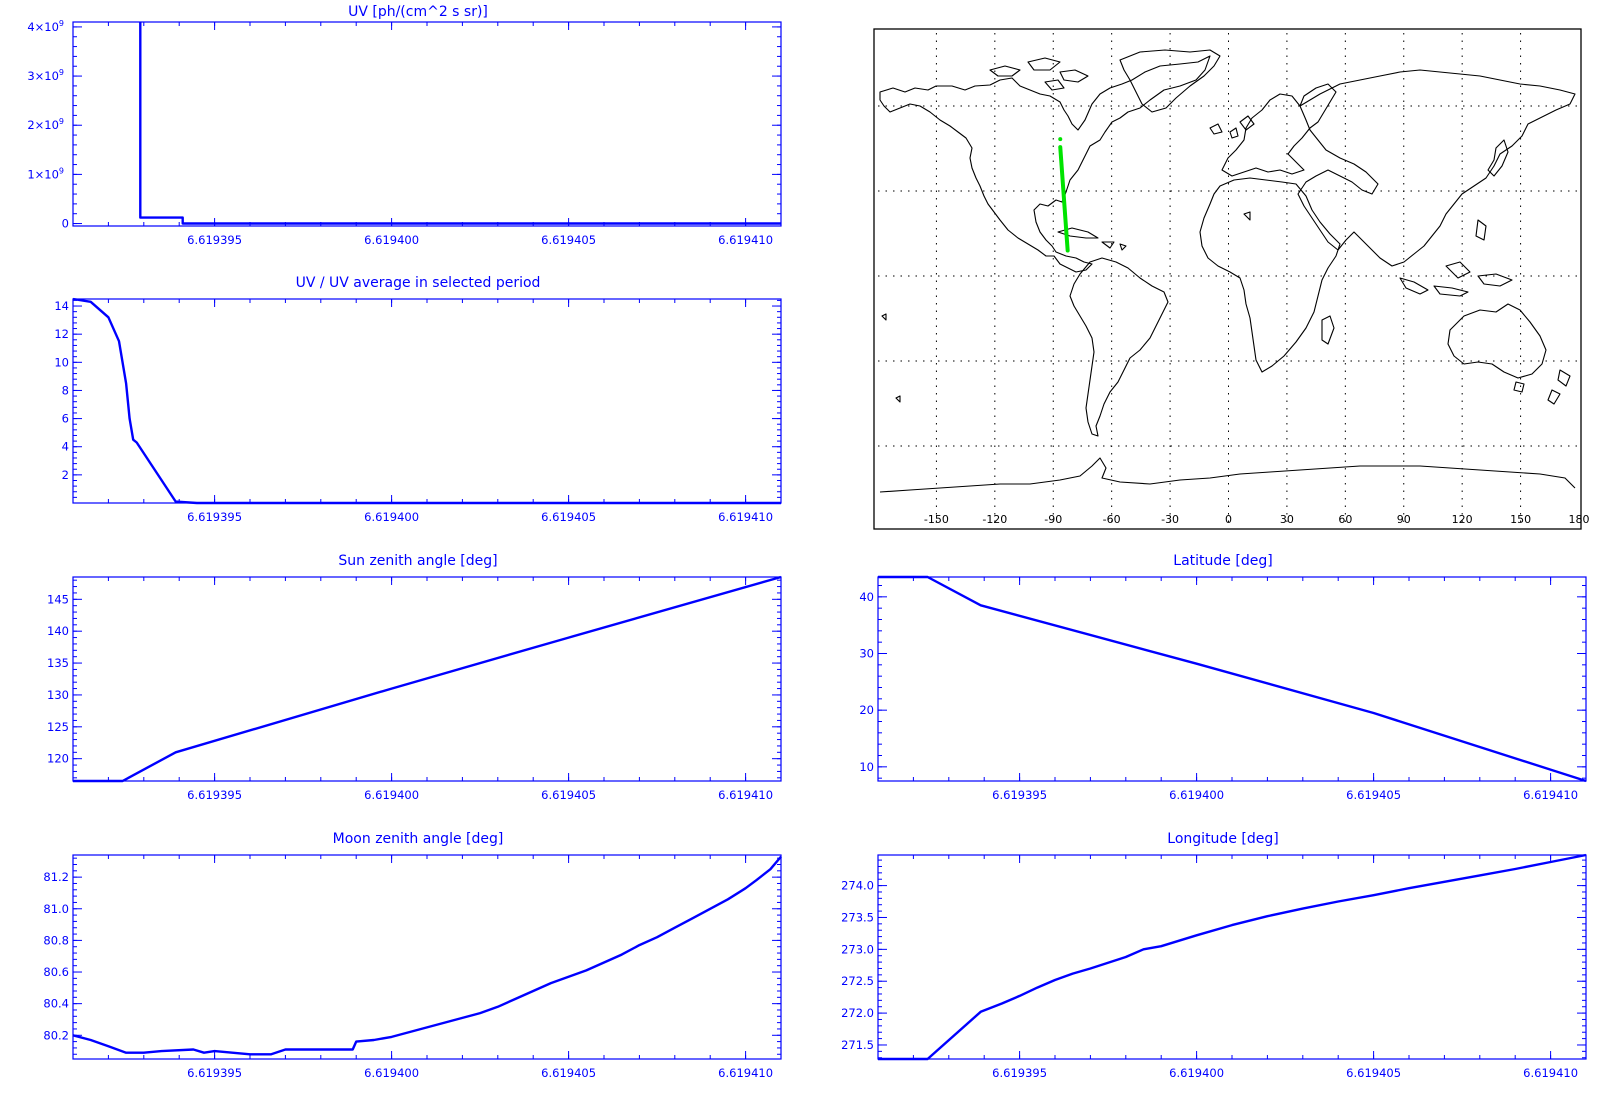 The height and width of the screenshot is (1100, 1600). What do you see at coordinates (58, 727) in the screenshot?
I see `y-tick-label: 125` at bounding box center [58, 727].